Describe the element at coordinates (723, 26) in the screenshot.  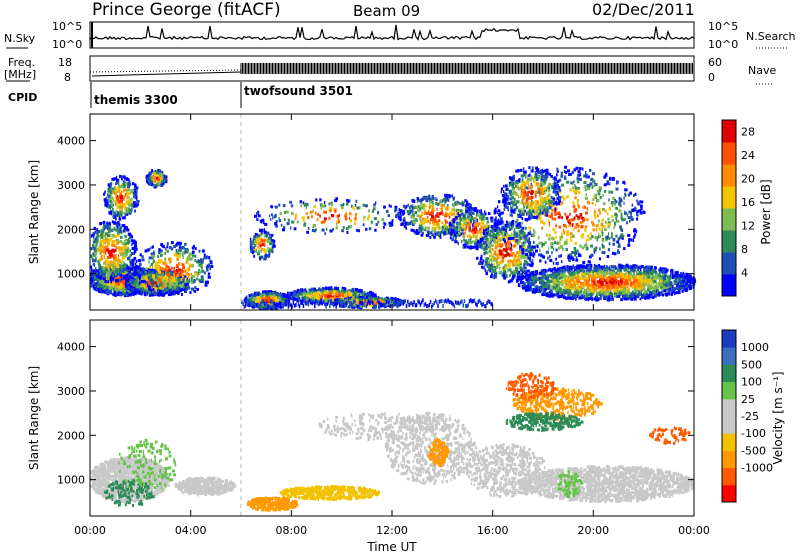
I see `nsearch-tick-top: 10^5` at that location.